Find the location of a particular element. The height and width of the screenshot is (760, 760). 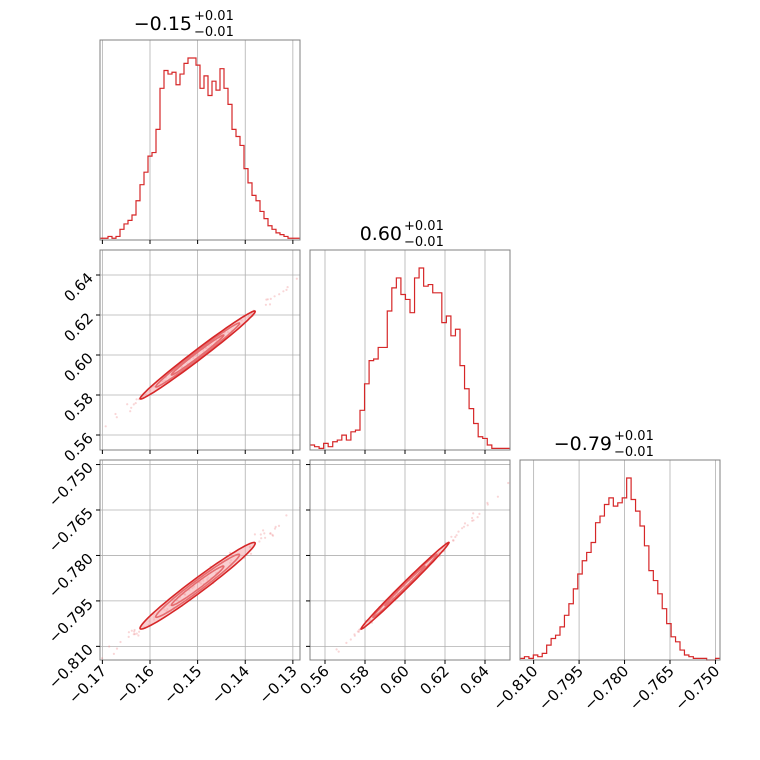

panel-1-0-contour-fill is located at coordinates (198, 355).